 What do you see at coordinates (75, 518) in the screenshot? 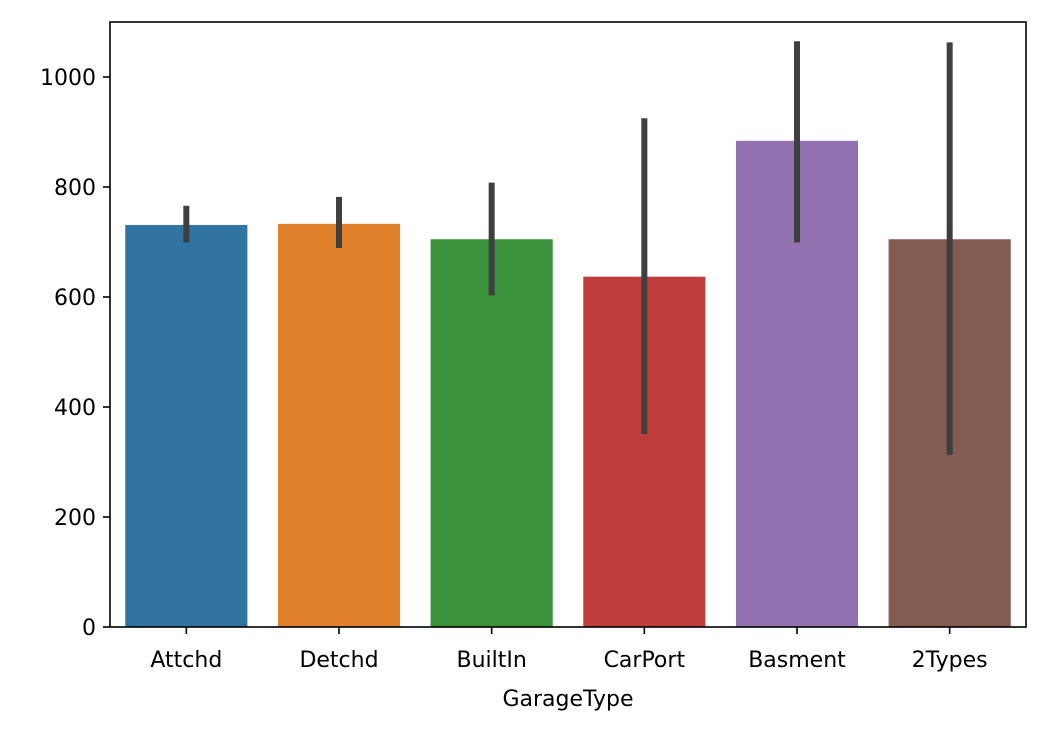
I see `y-tick-label: 200` at bounding box center [75, 518].